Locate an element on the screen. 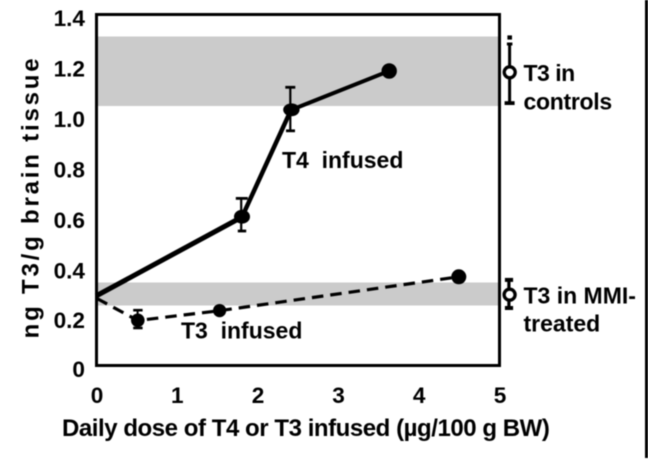  svg-text: 0.8 is located at coordinates (69, 170).